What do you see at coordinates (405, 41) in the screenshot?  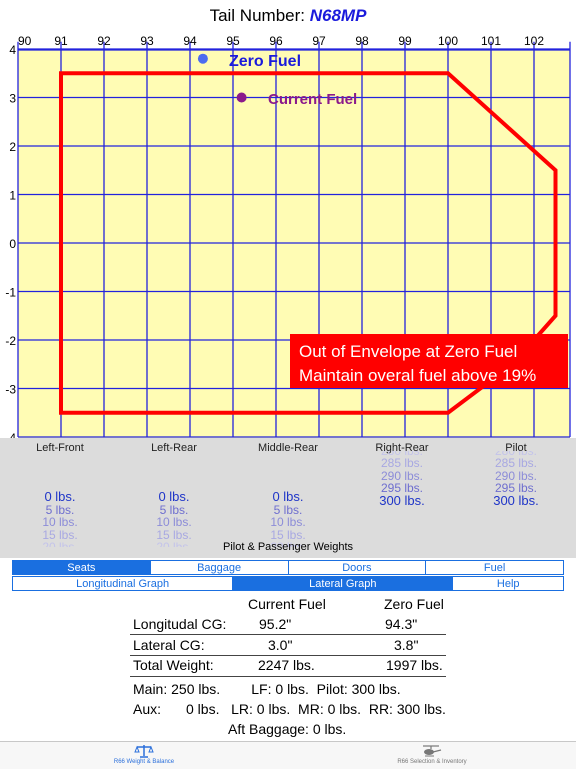 I see `x-tick-label: 99` at bounding box center [405, 41].